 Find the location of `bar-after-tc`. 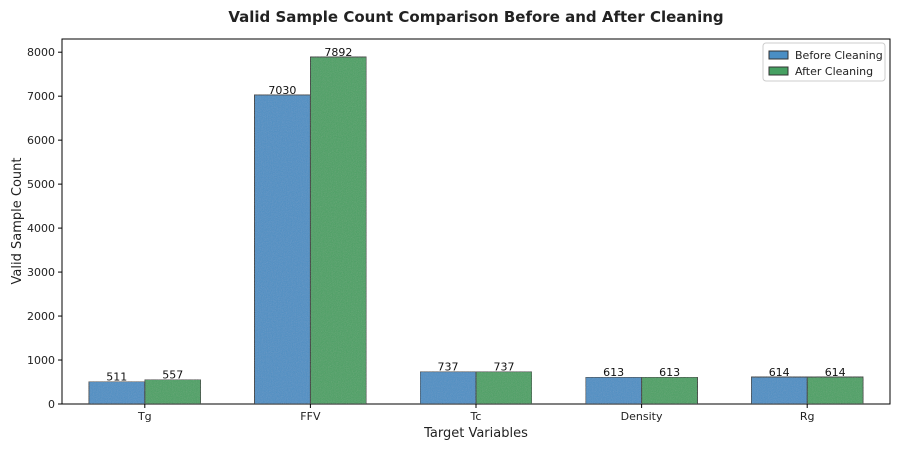

bar-after-tc is located at coordinates (504, 388).